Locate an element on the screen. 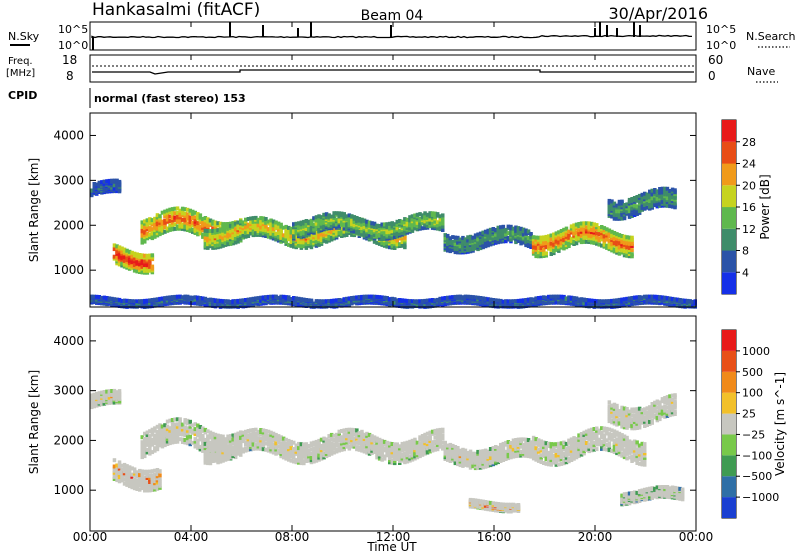  colorbar-swatch is located at coordinates (729, 261).